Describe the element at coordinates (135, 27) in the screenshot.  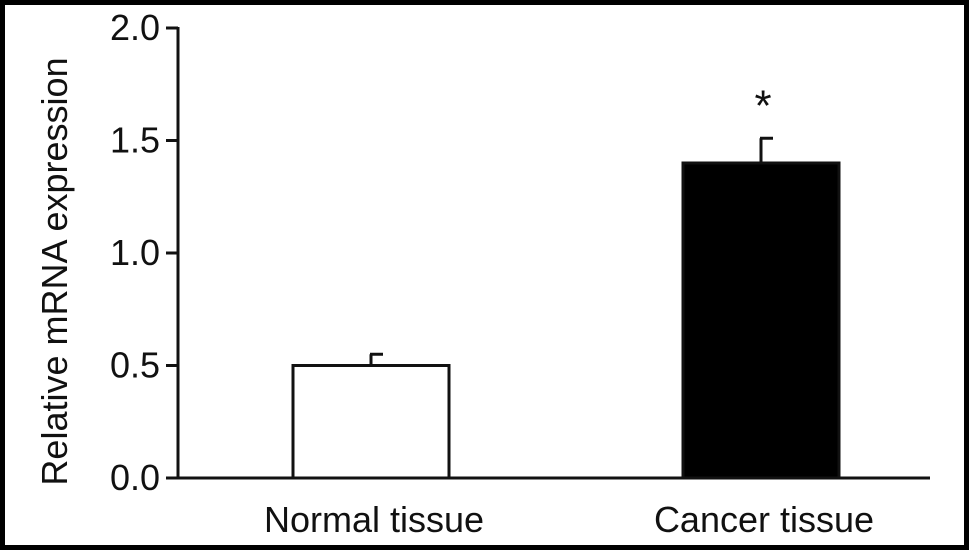
I see `y-tick-label: 2.0` at that location.